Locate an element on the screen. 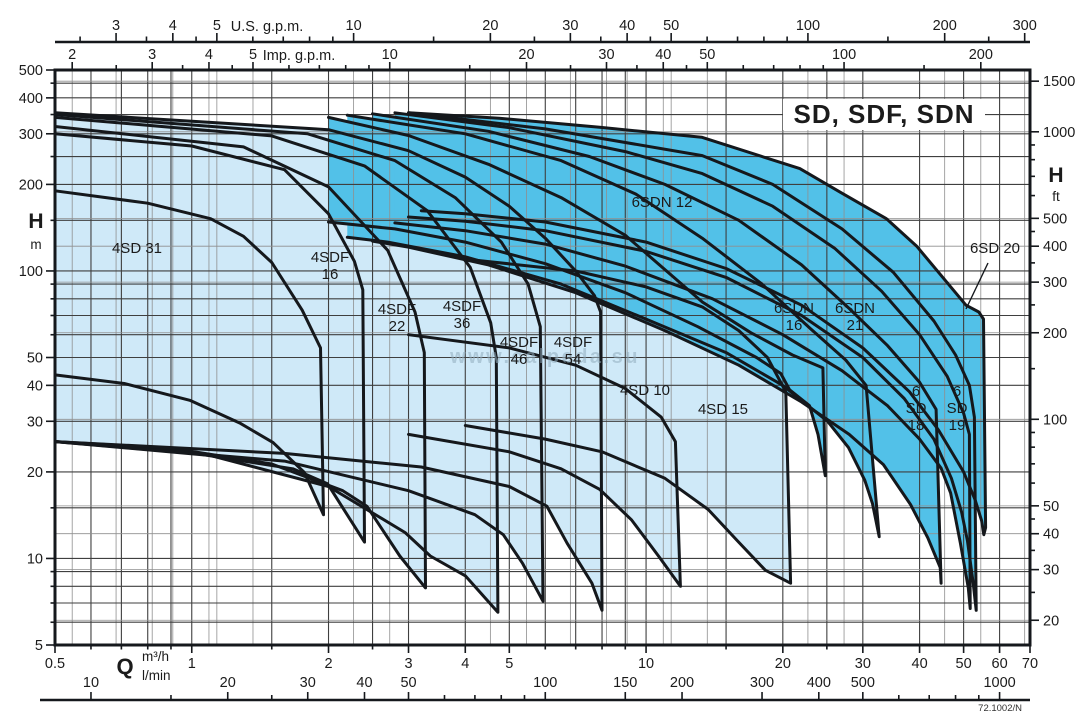 The width and height of the screenshot is (1090, 722). us-gpm-tick-label: 3 is located at coordinates (116, 26).